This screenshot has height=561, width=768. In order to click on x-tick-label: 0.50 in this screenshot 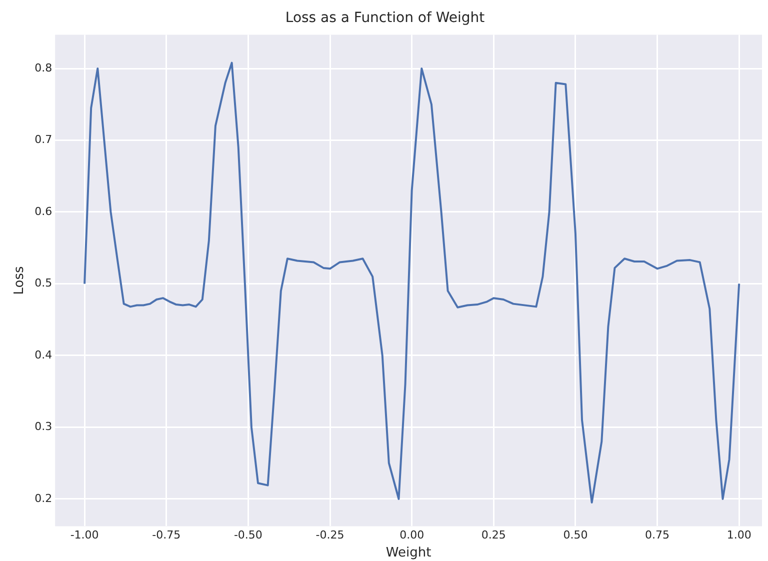, I will do `click(575, 535)`.